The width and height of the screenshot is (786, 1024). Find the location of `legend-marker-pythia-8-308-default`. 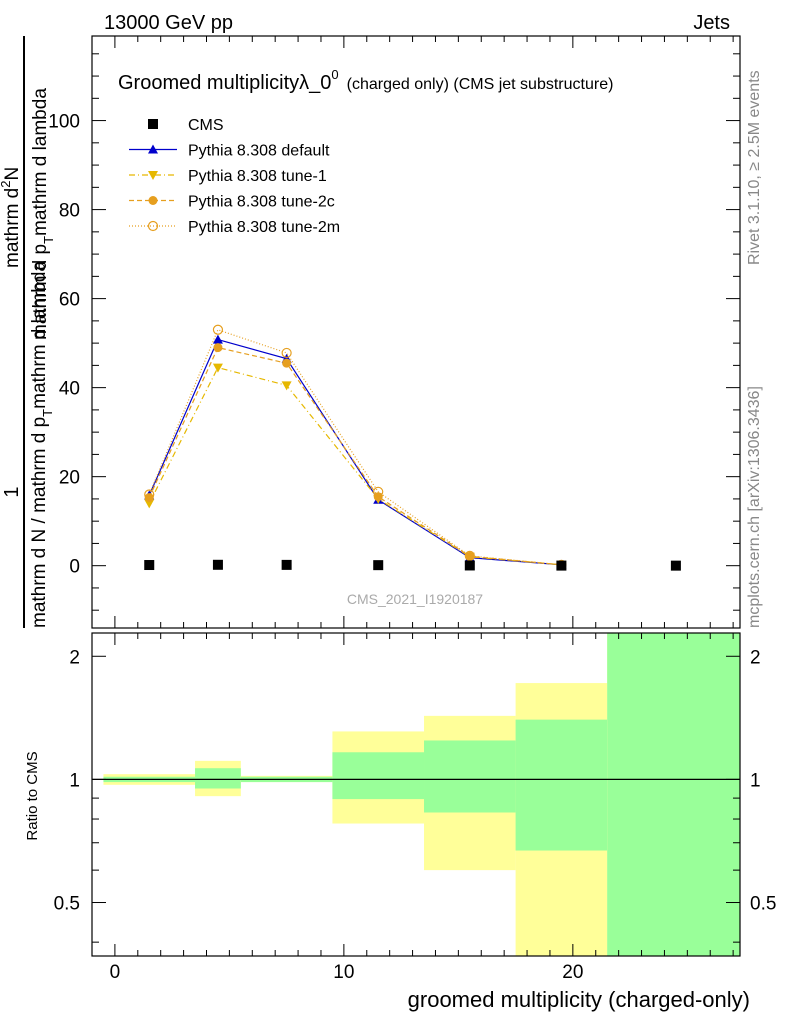

legend-marker-pythia-8-308-default is located at coordinates (153, 149).